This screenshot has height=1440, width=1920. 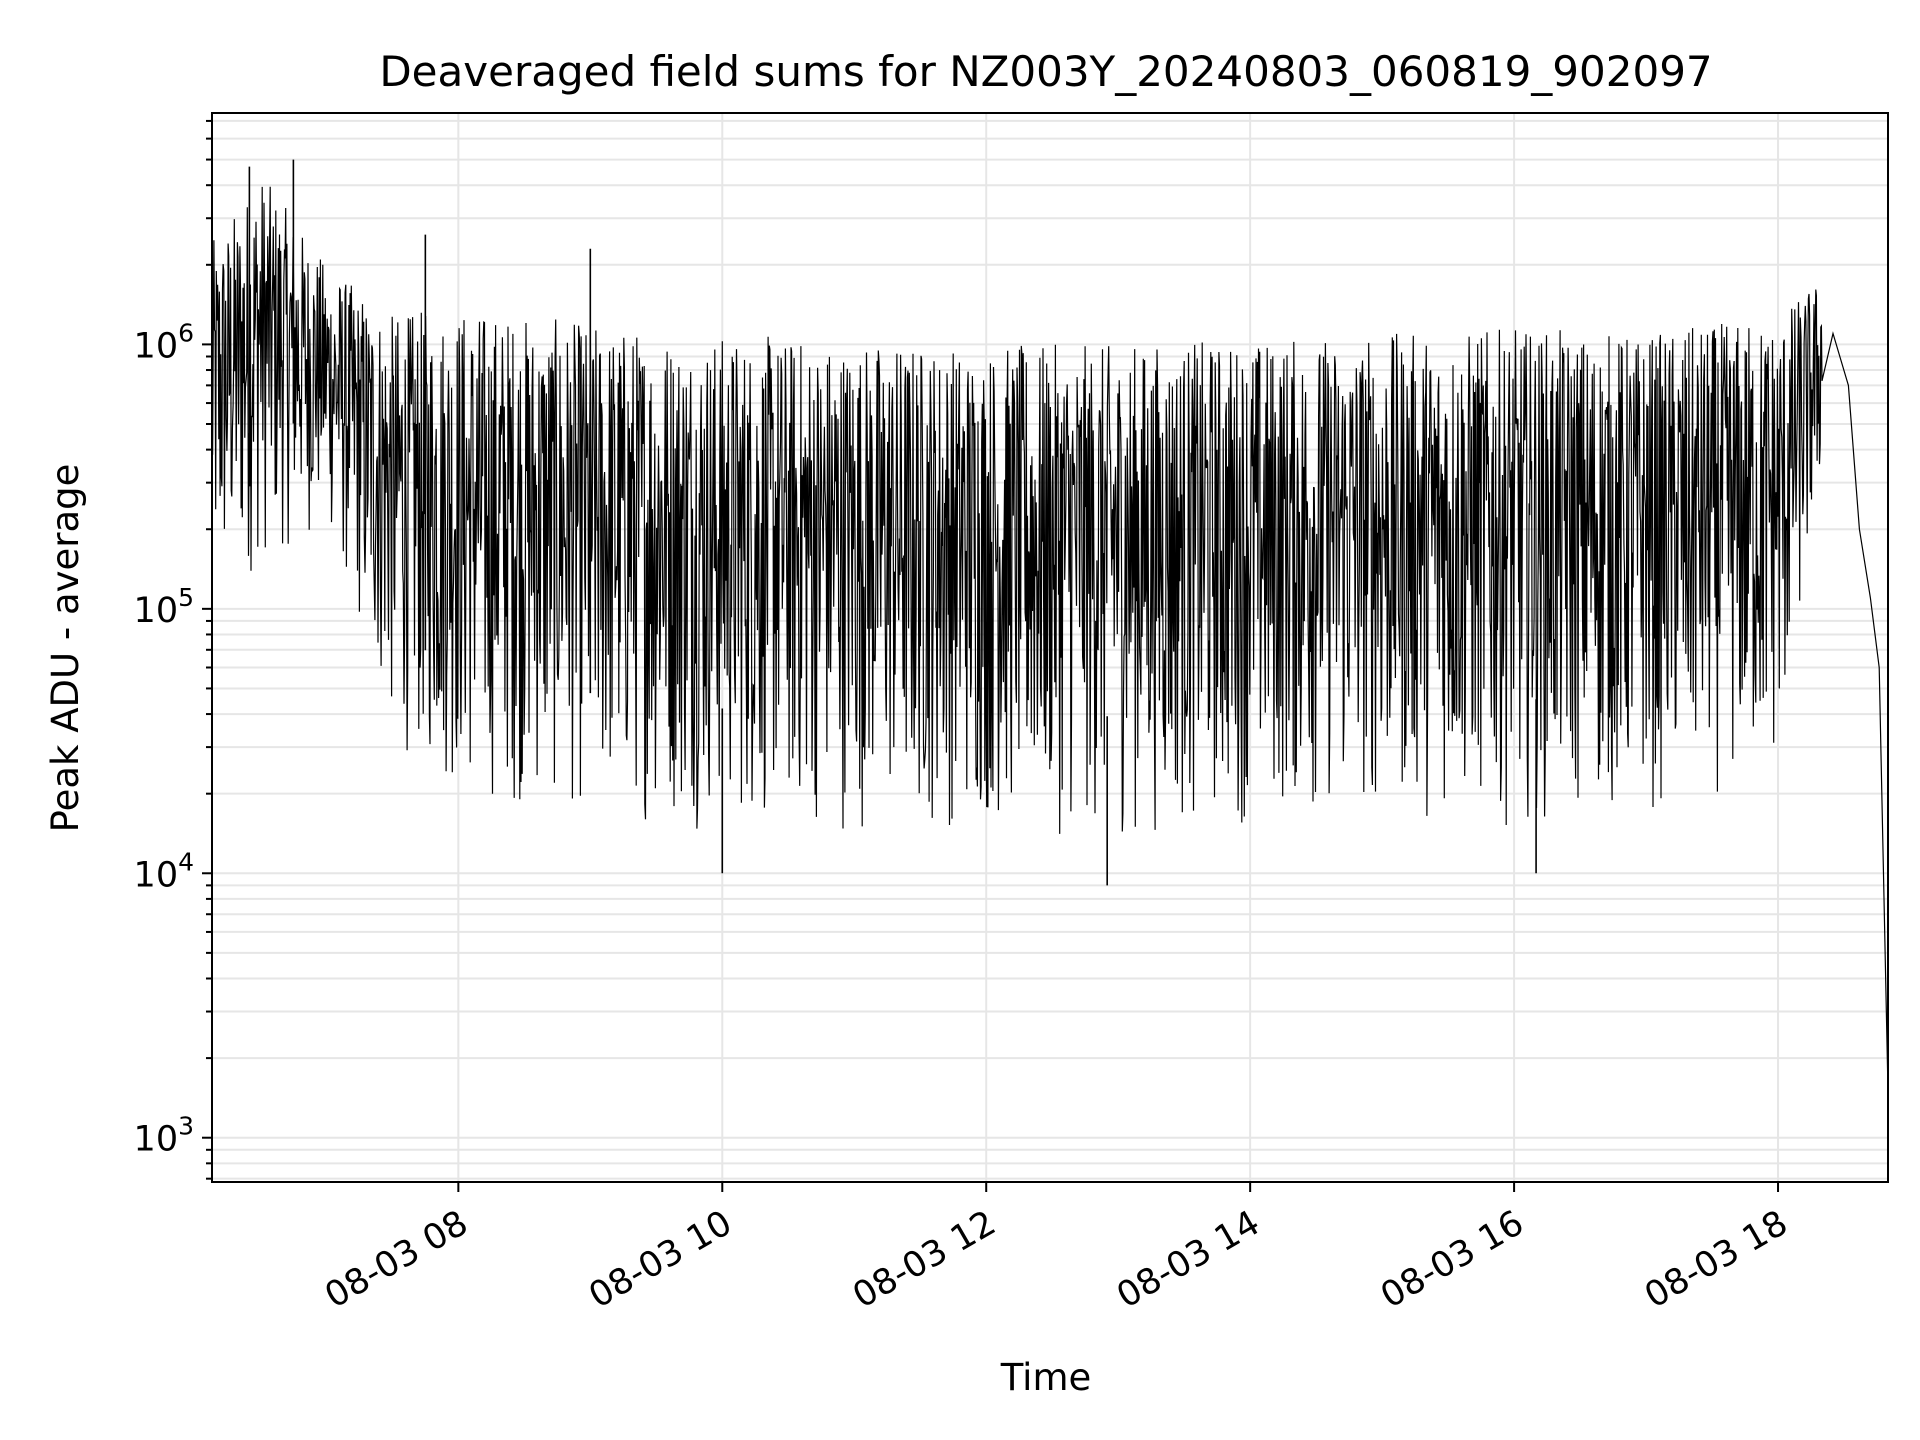 I want to click on y-axis-label: Peak ADU - average, so click(x=65, y=648).